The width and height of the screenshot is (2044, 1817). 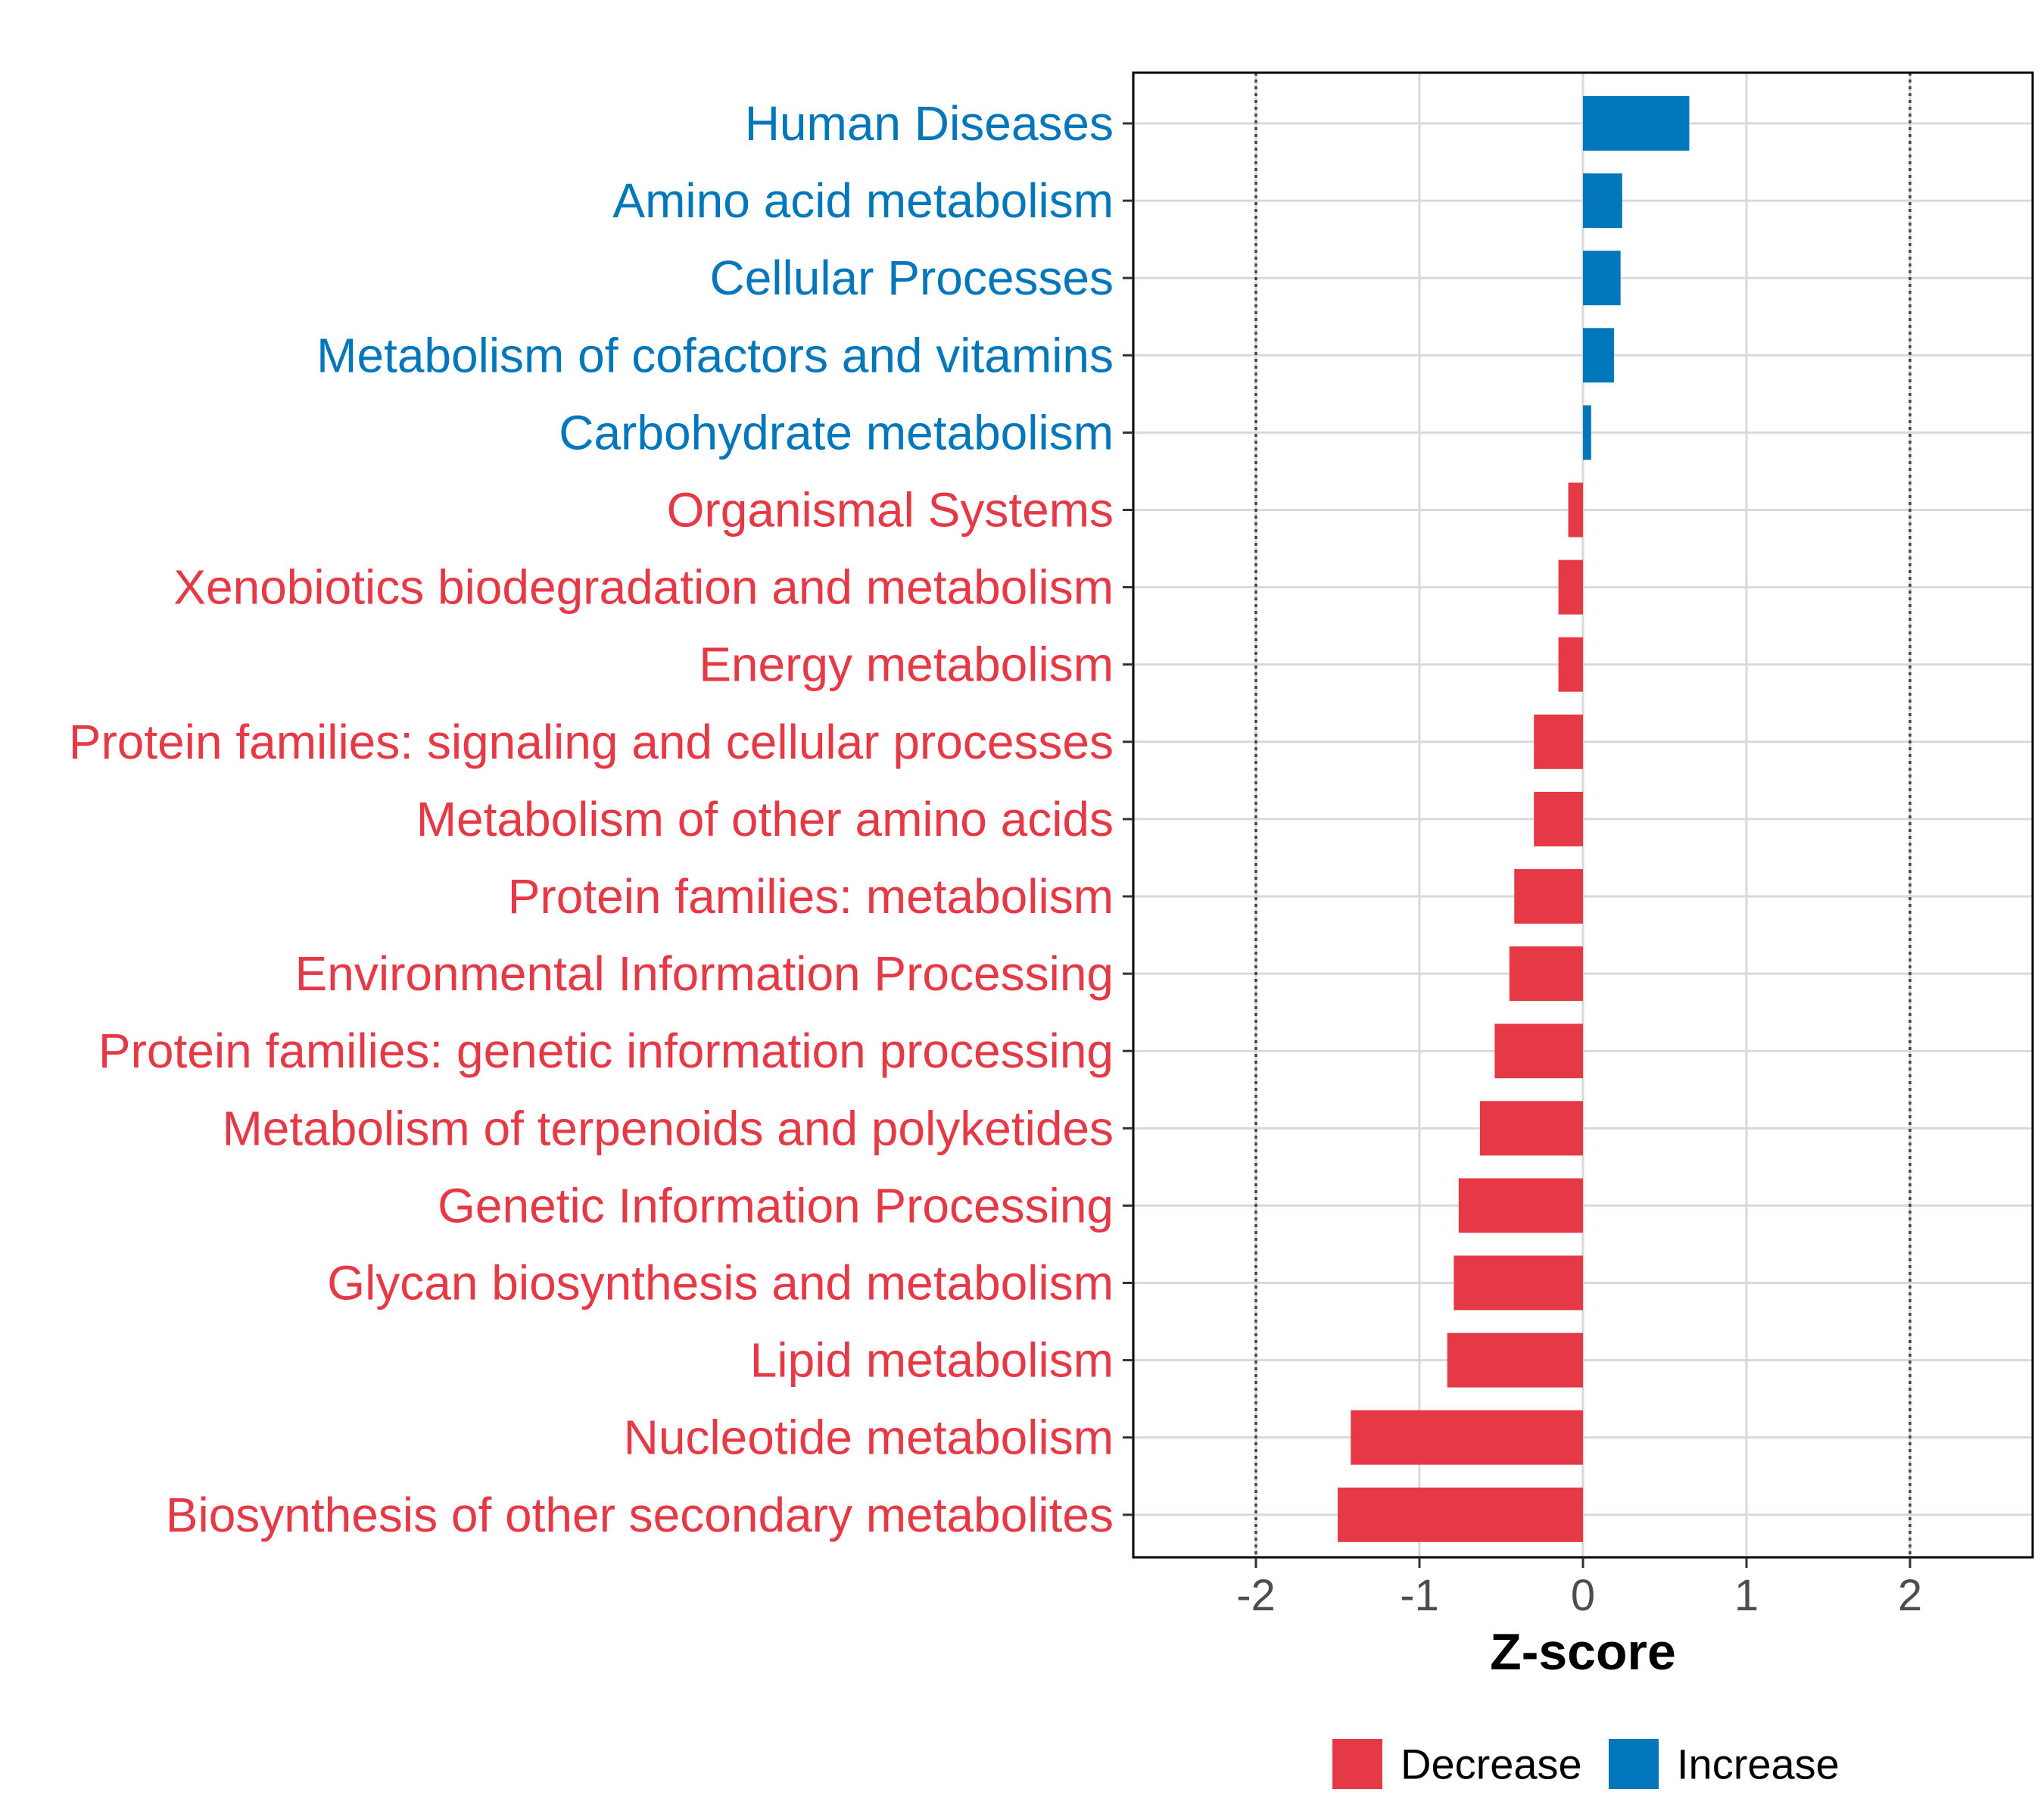 What do you see at coordinates (869, 1437) in the screenshot?
I see `category-label: Nucleotide metabolism` at bounding box center [869, 1437].